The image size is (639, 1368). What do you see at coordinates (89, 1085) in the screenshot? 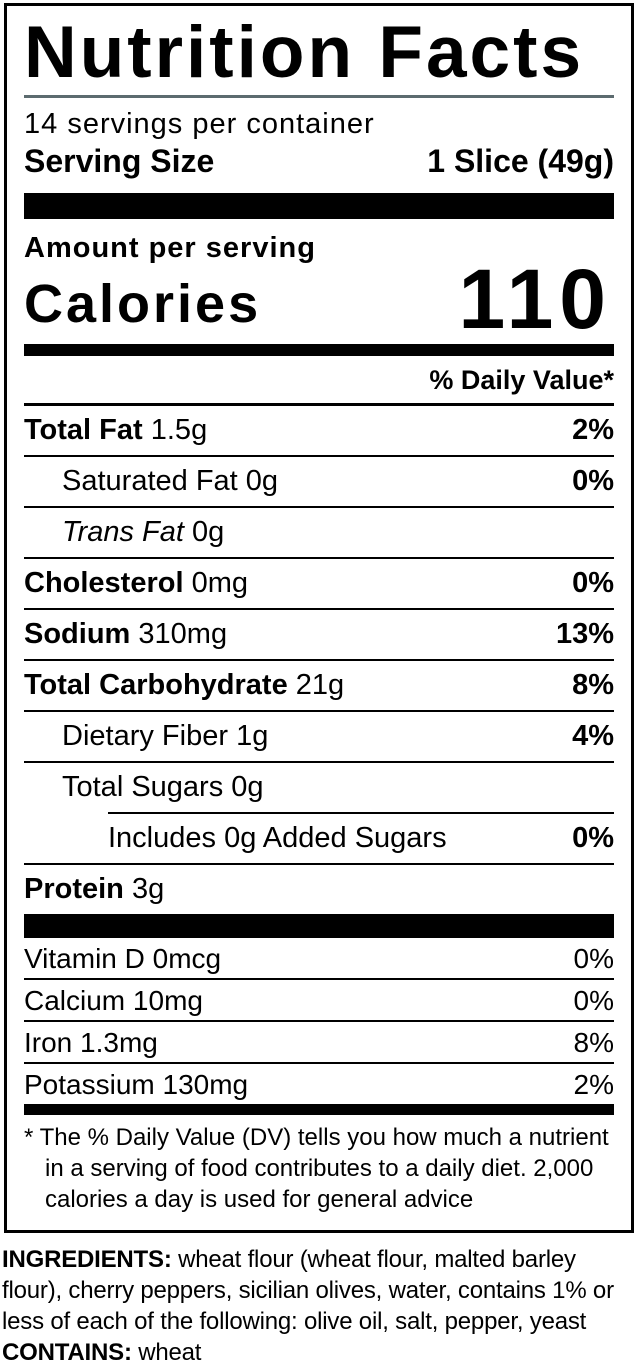
I see `micronutrient-name: Potassium` at bounding box center [89, 1085].